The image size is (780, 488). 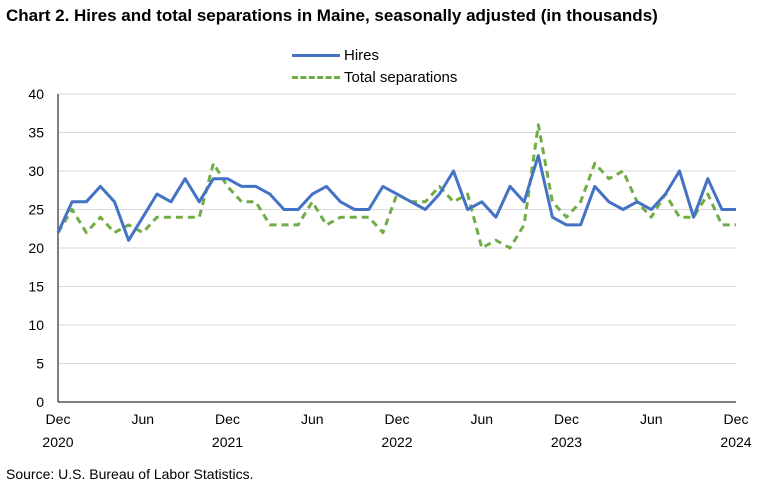 What do you see at coordinates (316, 55) in the screenshot?
I see `legend-swatch-hires` at bounding box center [316, 55].